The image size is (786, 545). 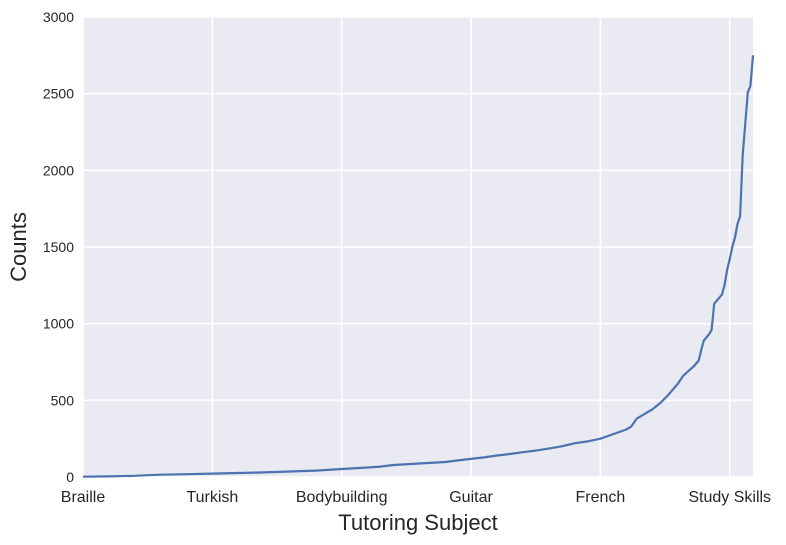 I want to click on x-tick-label: Braille, so click(x=83, y=497).